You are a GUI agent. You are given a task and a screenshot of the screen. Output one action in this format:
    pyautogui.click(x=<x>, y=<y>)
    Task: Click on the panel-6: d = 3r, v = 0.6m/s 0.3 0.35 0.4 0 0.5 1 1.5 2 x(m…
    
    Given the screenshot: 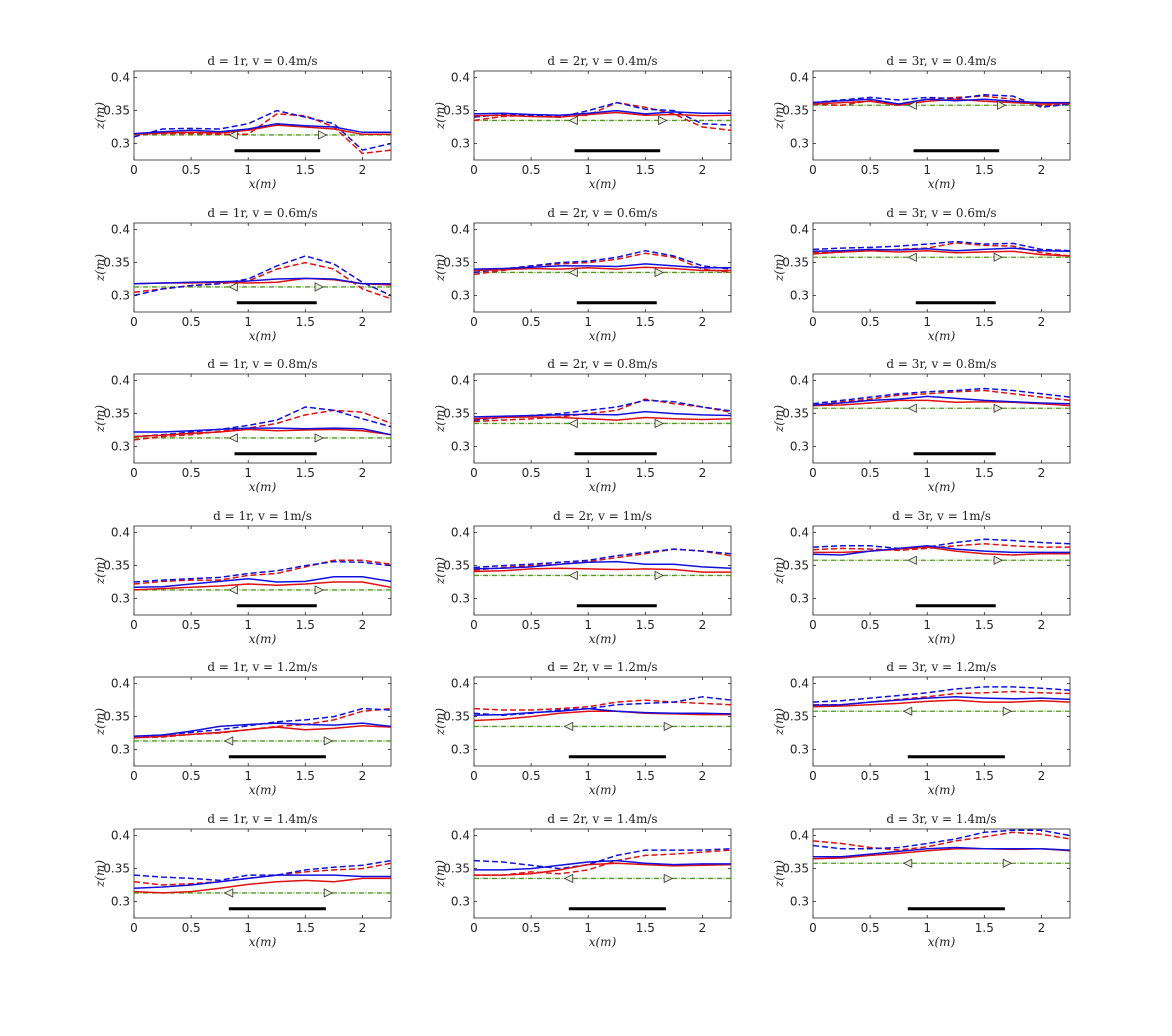 What is the action you would take?
    pyautogui.click(x=921, y=274)
    